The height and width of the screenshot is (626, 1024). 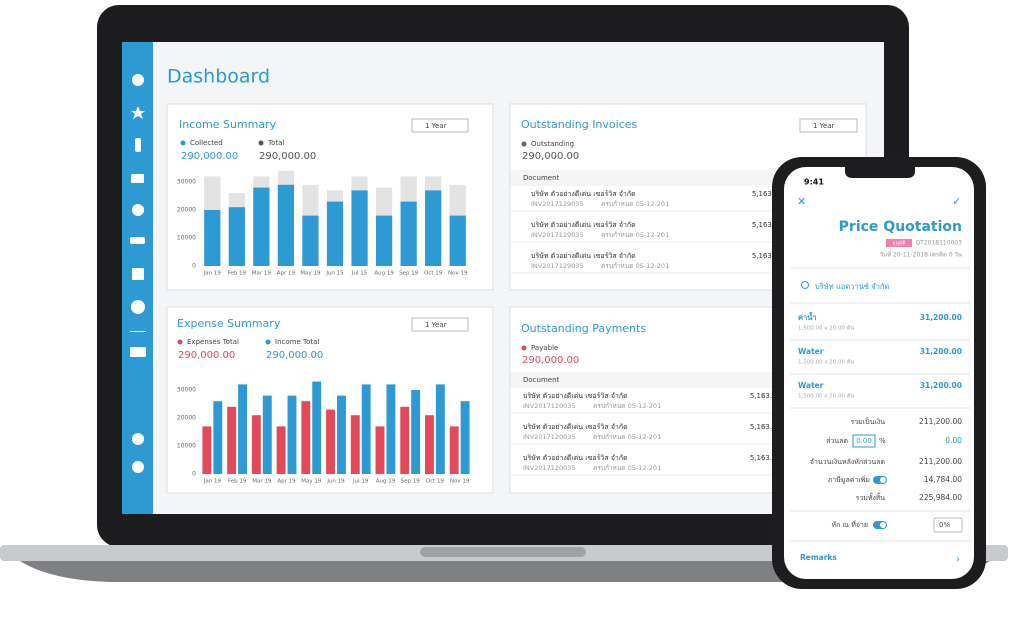 I want to click on withholding-label: หัก ณ ที่จ่าย, so click(x=849, y=524).